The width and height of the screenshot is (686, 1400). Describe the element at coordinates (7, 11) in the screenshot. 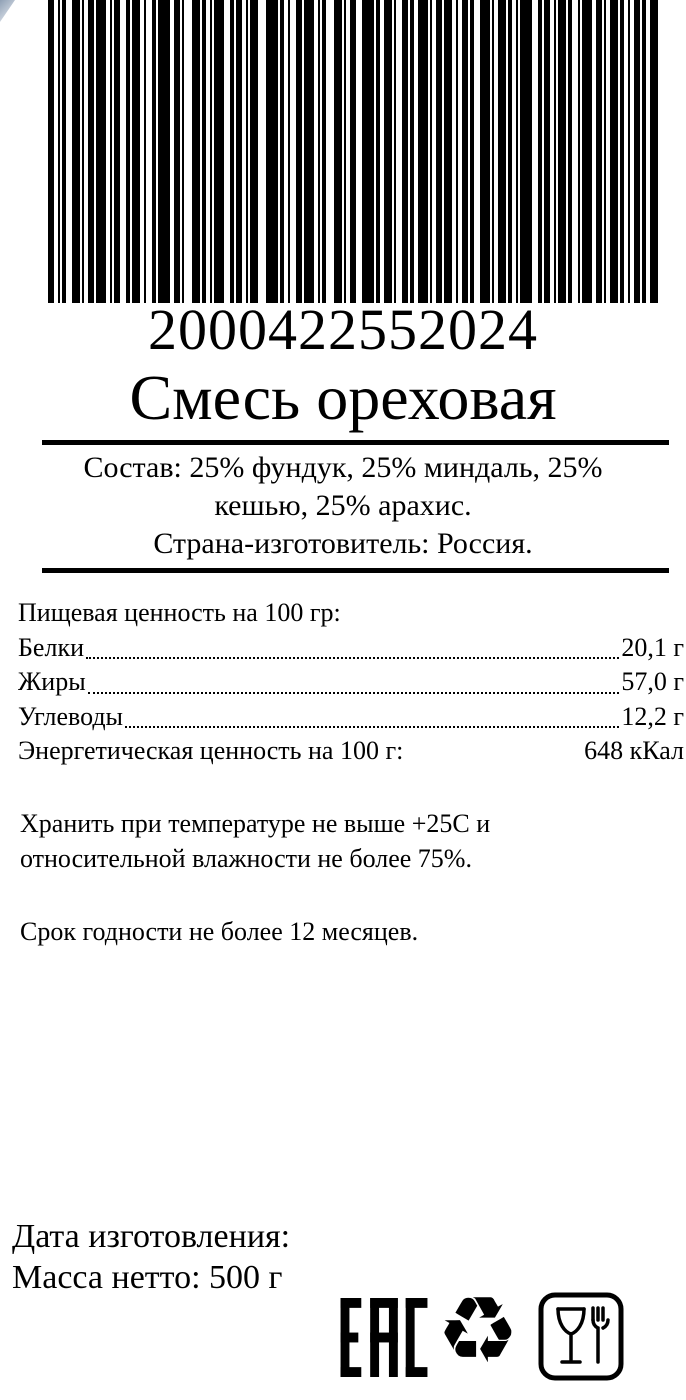

I see `page-curl-artifact` at that location.